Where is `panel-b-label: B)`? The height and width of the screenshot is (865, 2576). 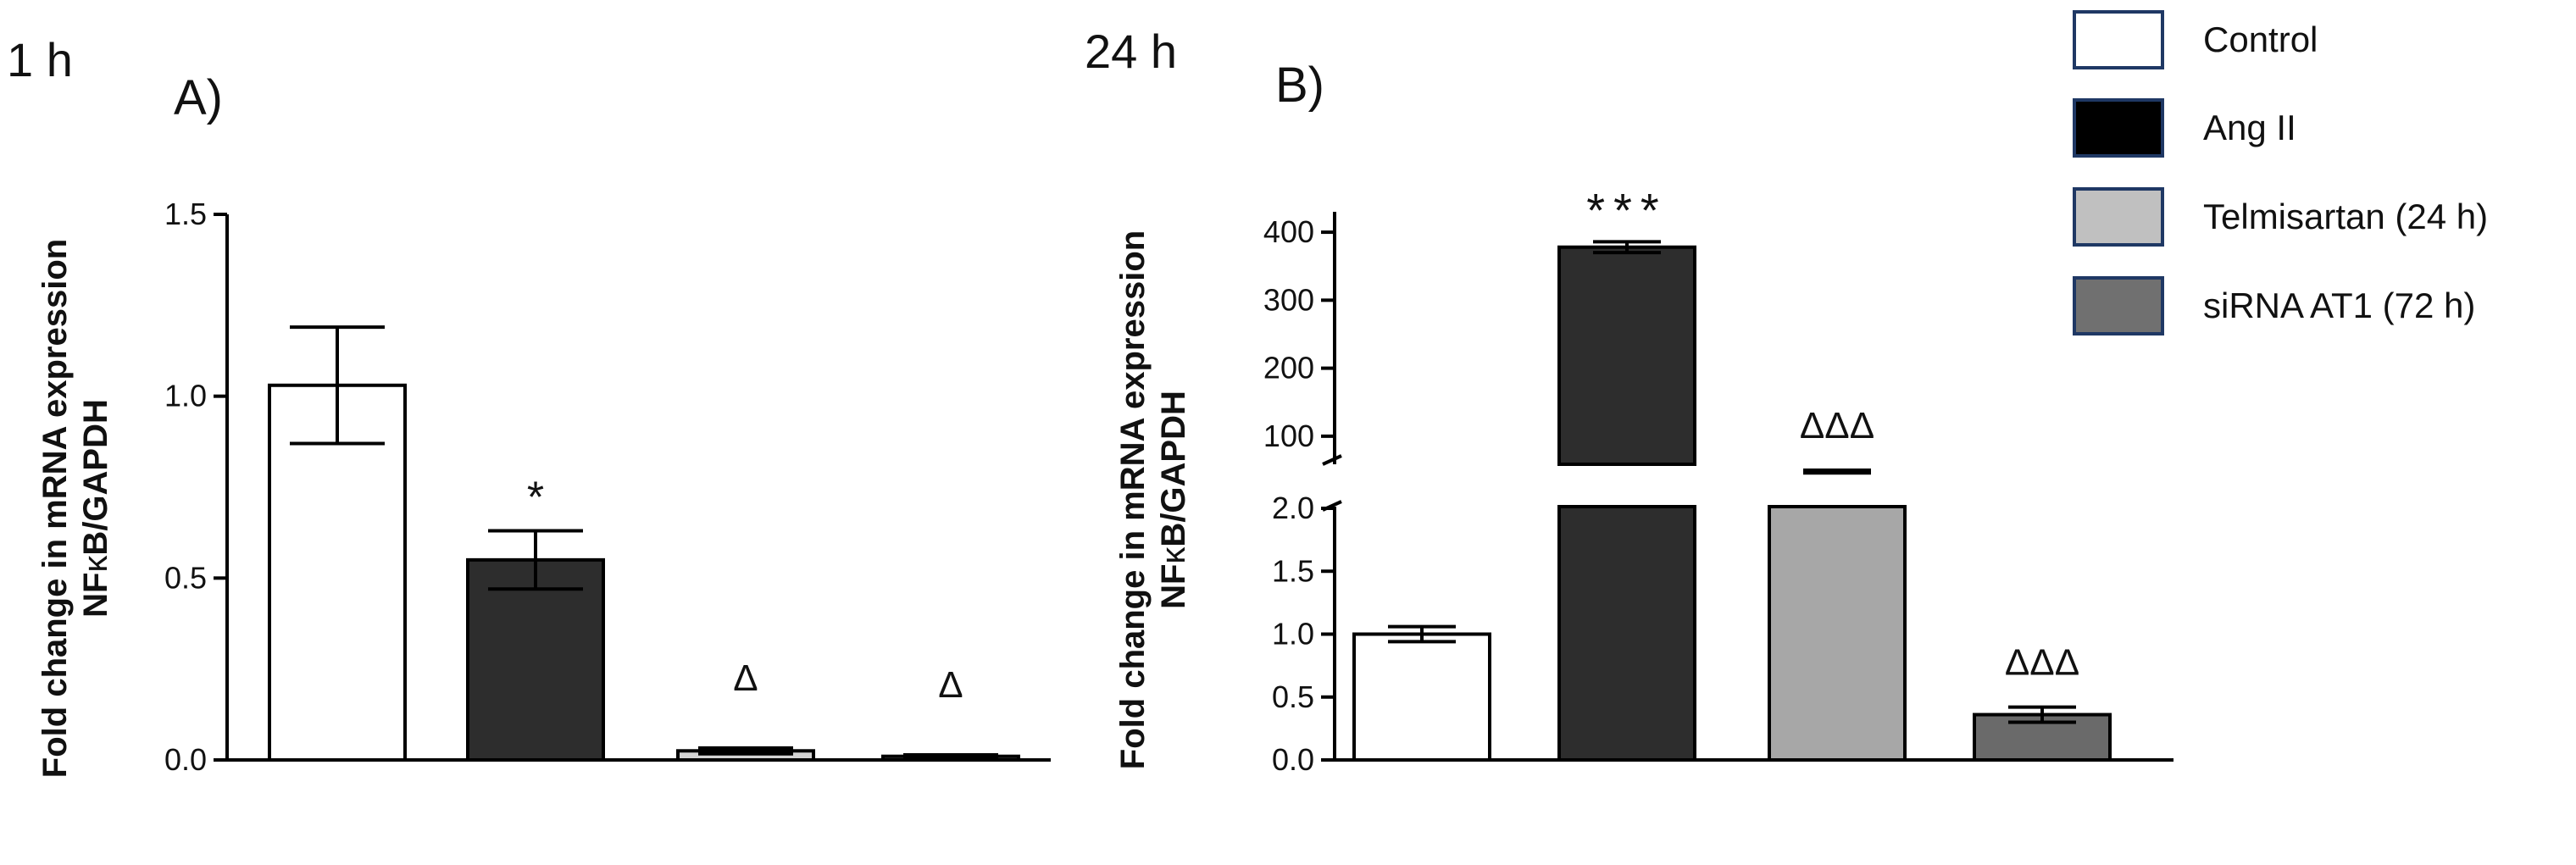
panel-b-label: B) is located at coordinates (1299, 85).